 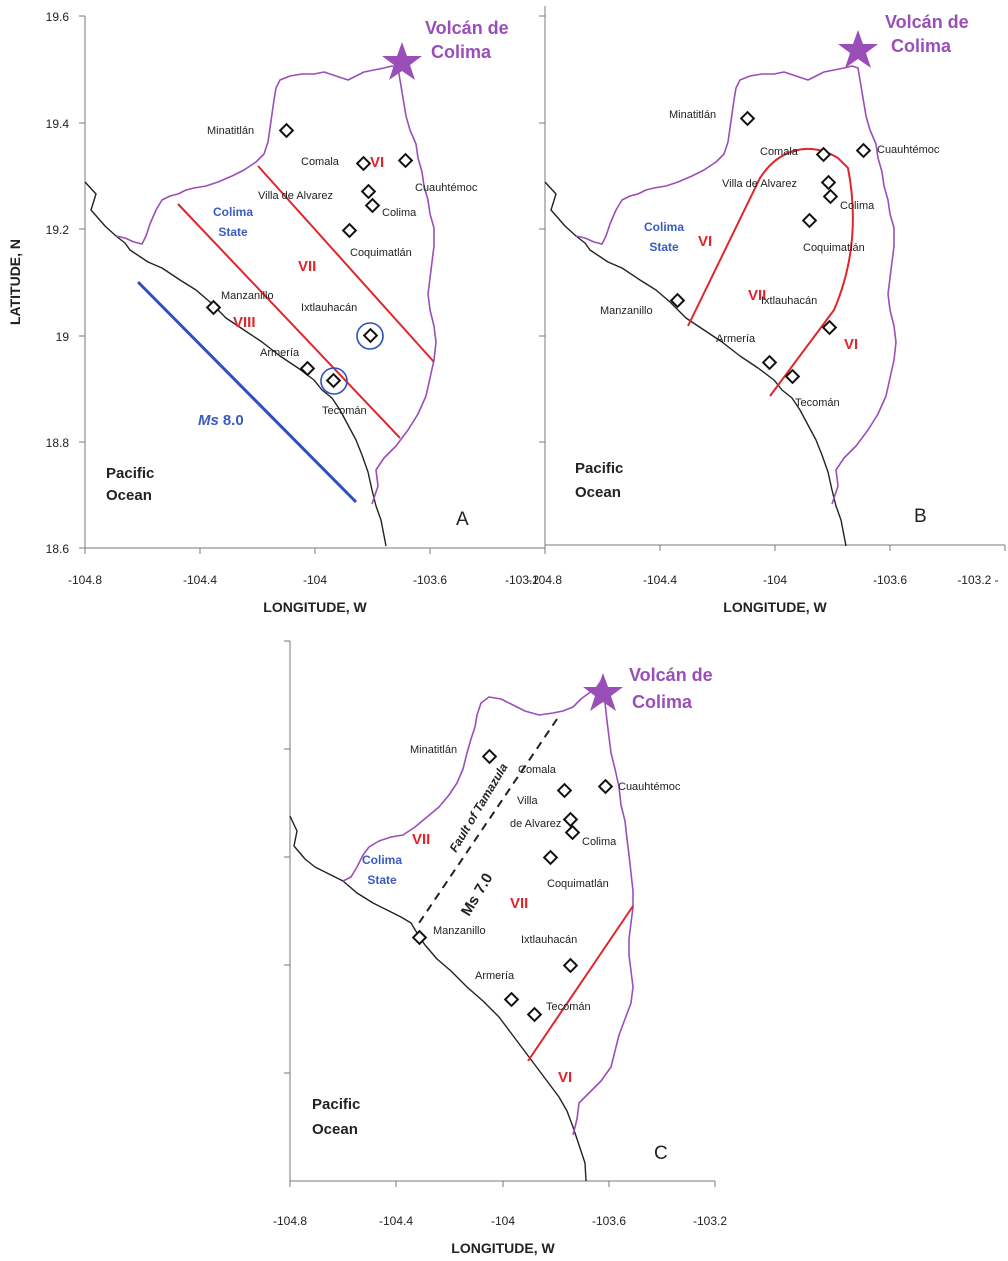 What do you see at coordinates (479, 808) in the screenshot?
I see `fault-label: Fault of Tamazula` at bounding box center [479, 808].